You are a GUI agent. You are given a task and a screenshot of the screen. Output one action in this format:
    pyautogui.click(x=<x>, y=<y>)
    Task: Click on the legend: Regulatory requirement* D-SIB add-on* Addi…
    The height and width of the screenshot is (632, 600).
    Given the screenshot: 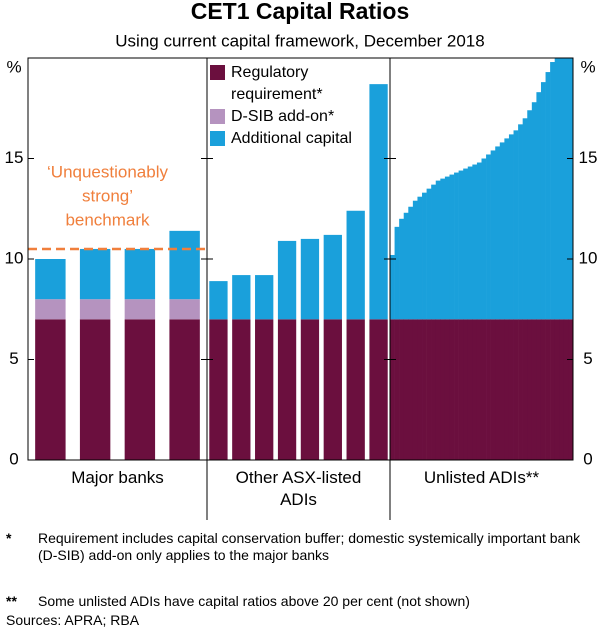 What is the action you would take?
    pyautogui.click(x=294, y=106)
    